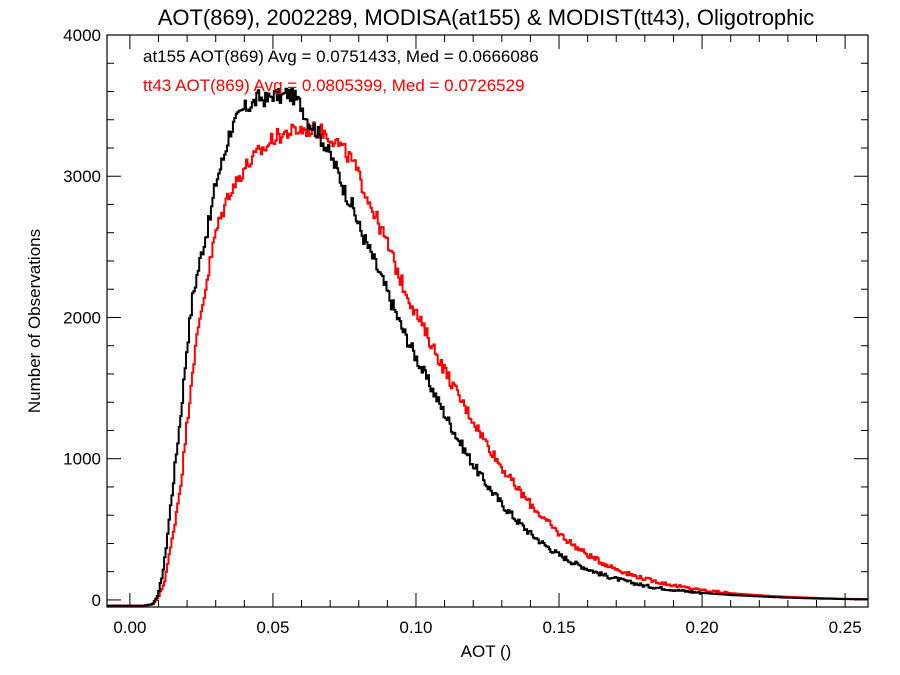 The image size is (900, 675). Describe the element at coordinates (82, 35) in the screenshot. I see `y-tick-label: 4000` at that location.